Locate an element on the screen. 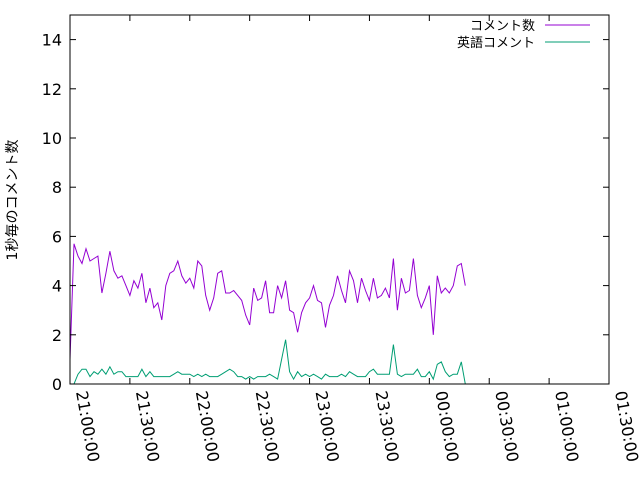 This screenshot has width=640, height=480. y-tick-label: 0 is located at coordinates (57, 384).